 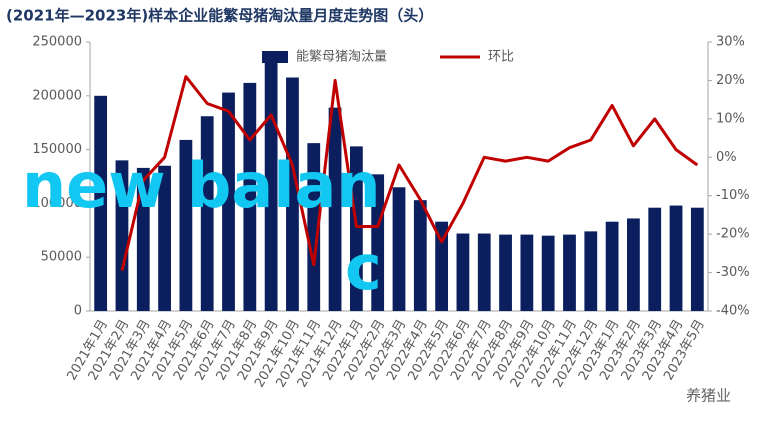 I want to click on y-tick-label: 0, so click(x=78, y=311).